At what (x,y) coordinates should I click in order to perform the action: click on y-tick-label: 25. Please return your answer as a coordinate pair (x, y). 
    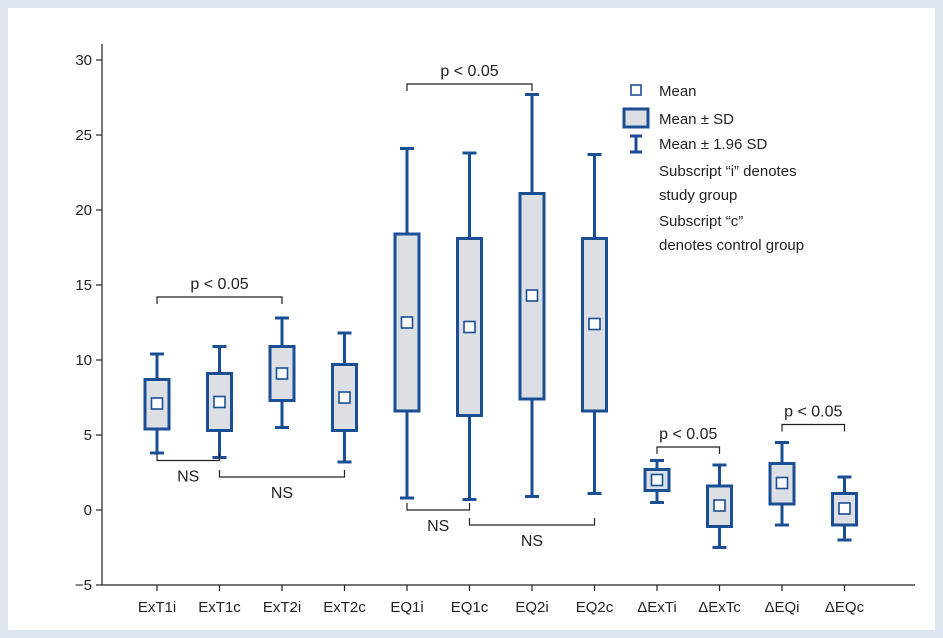
    Looking at the image, I should click on (83, 135).